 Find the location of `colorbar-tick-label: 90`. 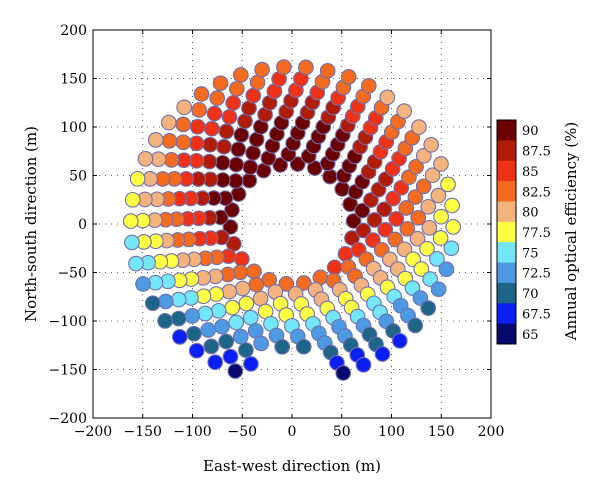

colorbar-tick-label: 90 is located at coordinates (530, 131).